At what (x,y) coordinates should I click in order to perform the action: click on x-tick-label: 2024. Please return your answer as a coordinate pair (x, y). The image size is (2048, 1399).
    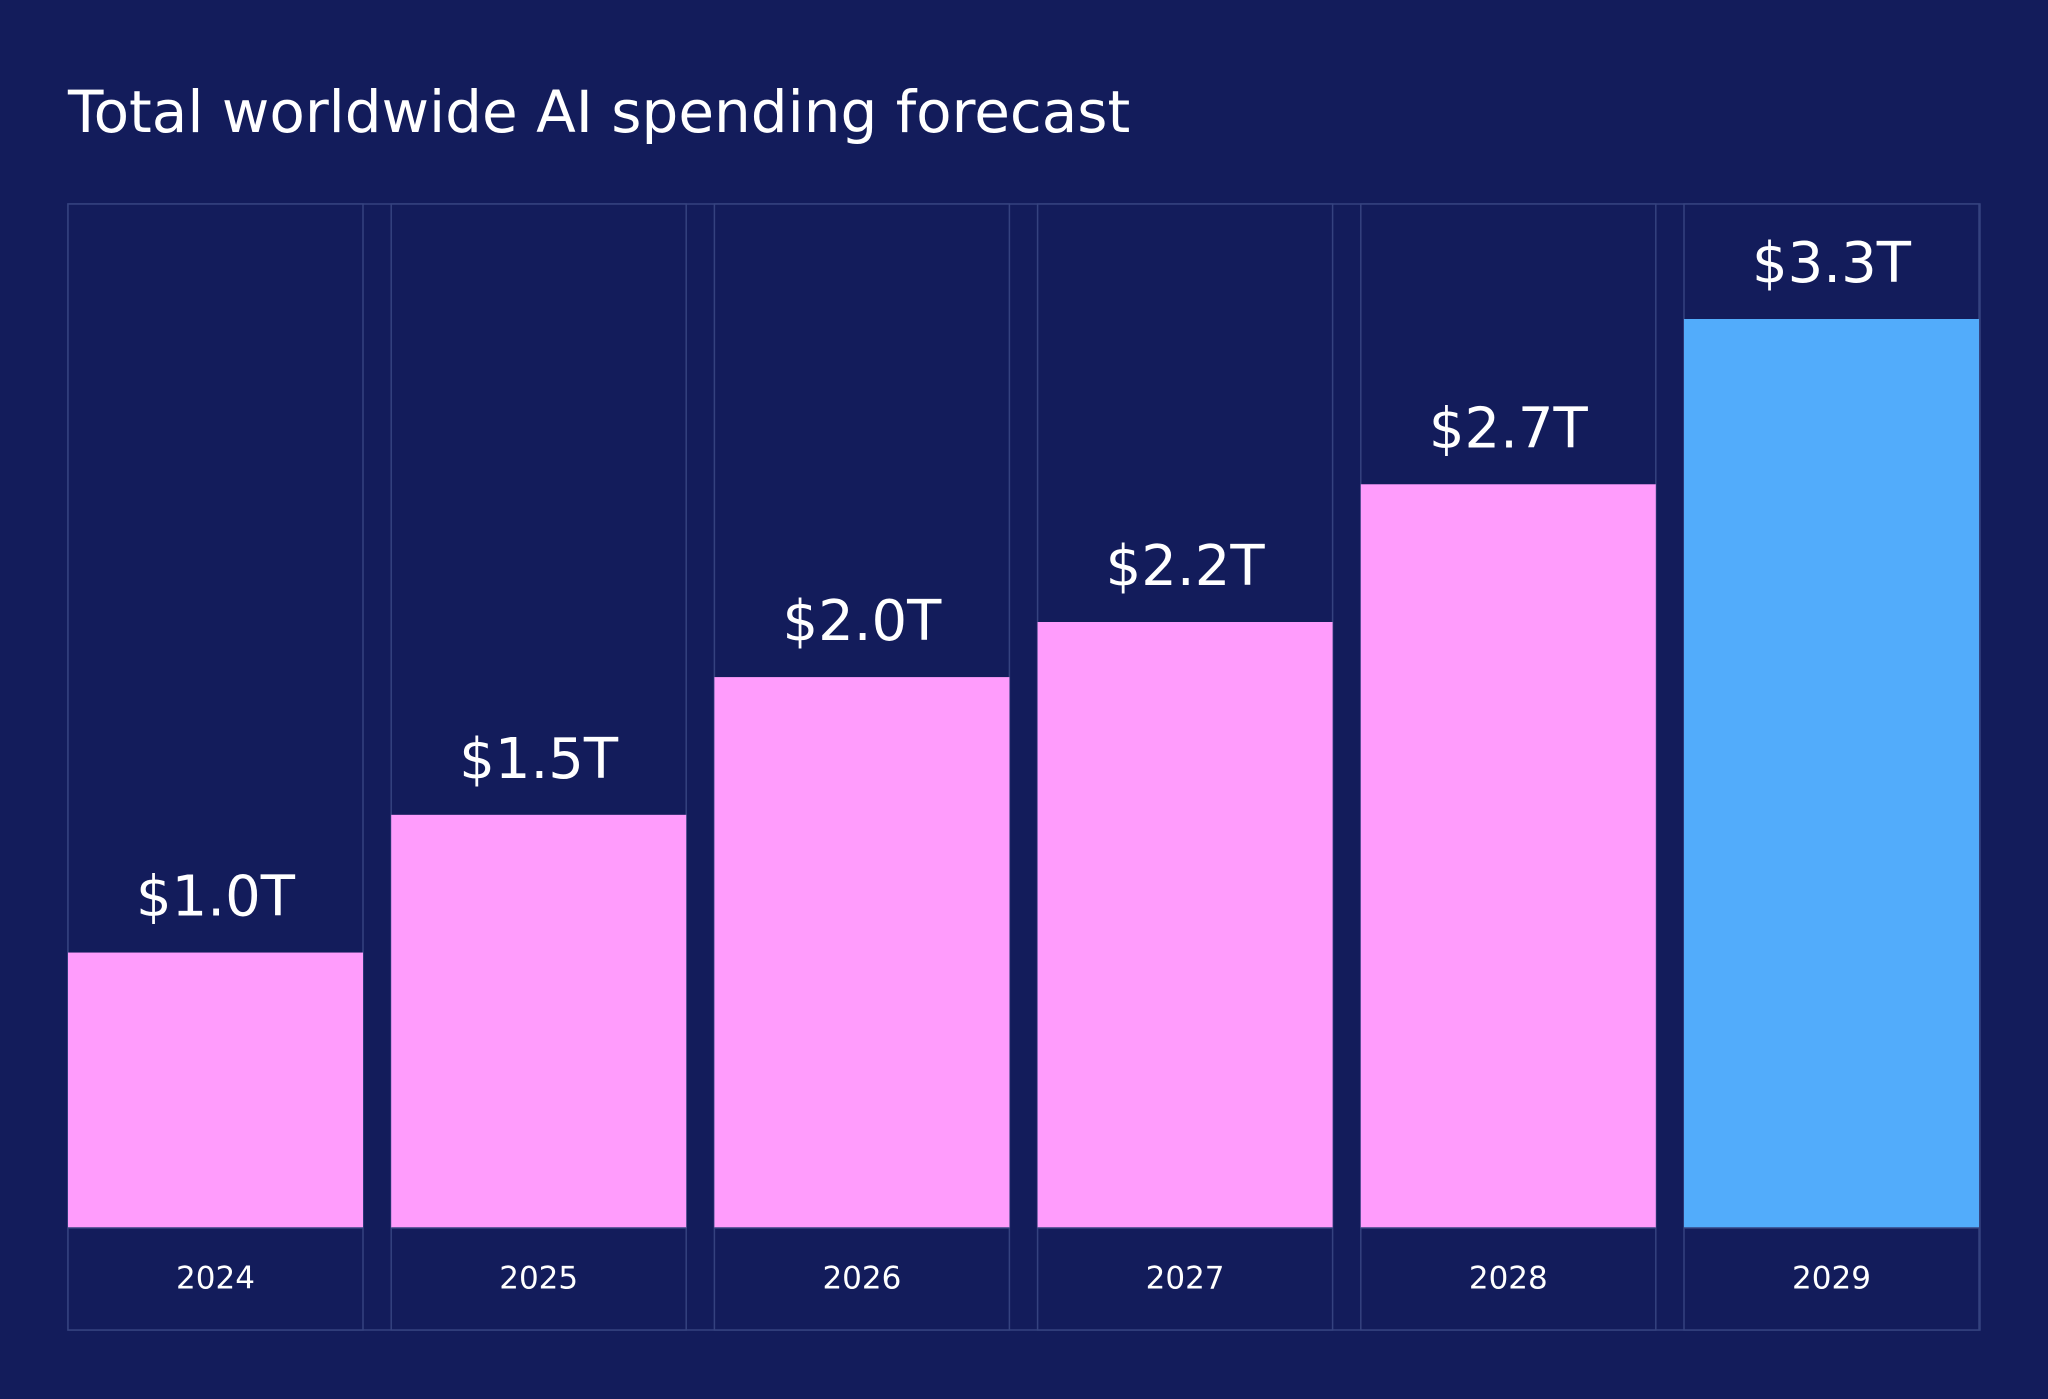
    Looking at the image, I should click on (215, 1279).